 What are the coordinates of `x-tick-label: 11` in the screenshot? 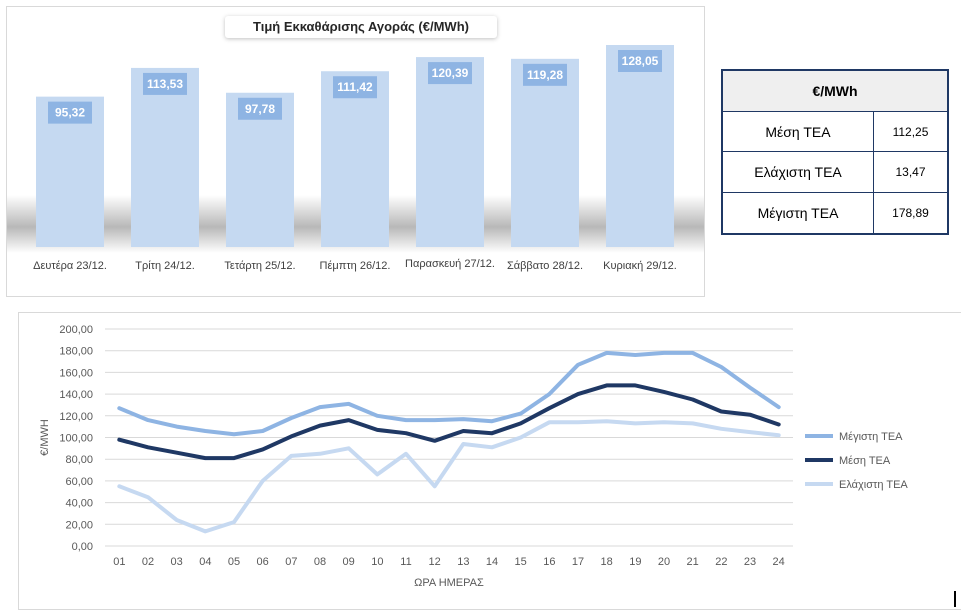 It's located at (405, 562).